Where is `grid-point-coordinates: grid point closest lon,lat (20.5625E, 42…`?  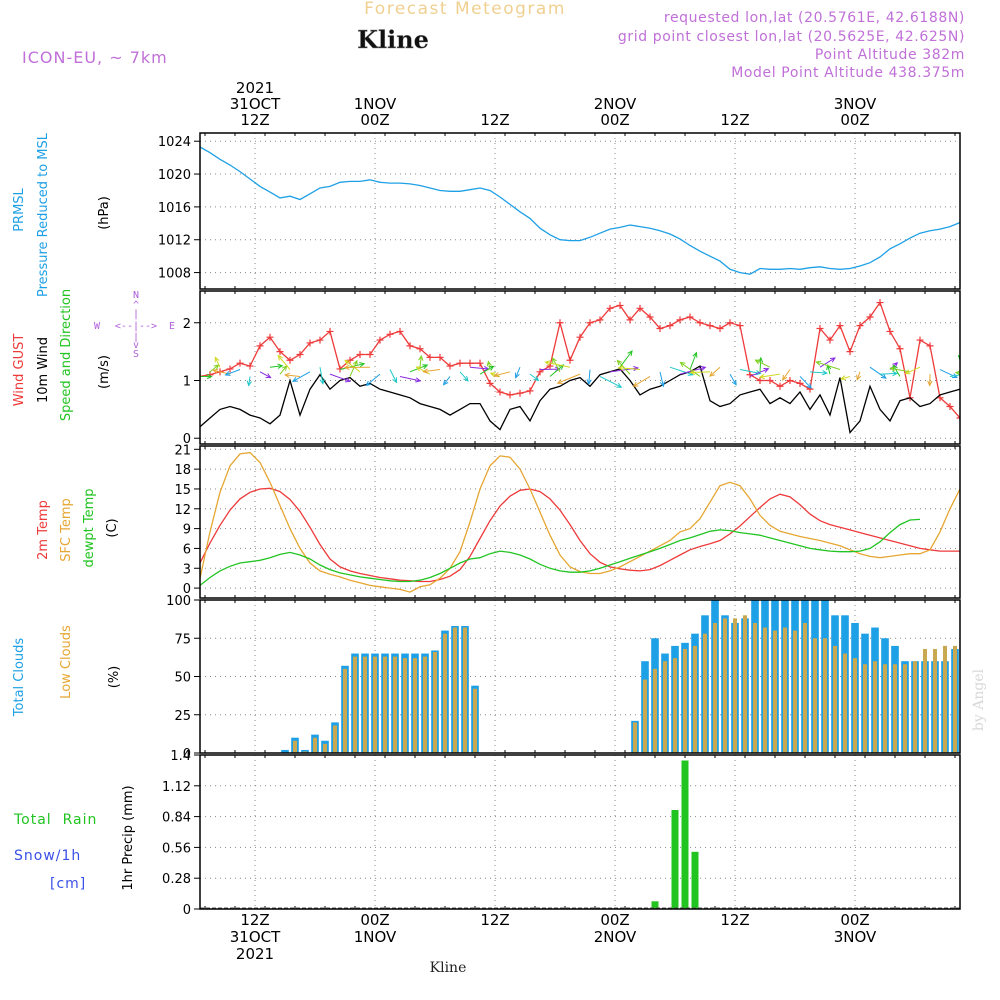 grid-point-coordinates: grid point closest lon,lat (20.5625E, 42… is located at coordinates (791, 37).